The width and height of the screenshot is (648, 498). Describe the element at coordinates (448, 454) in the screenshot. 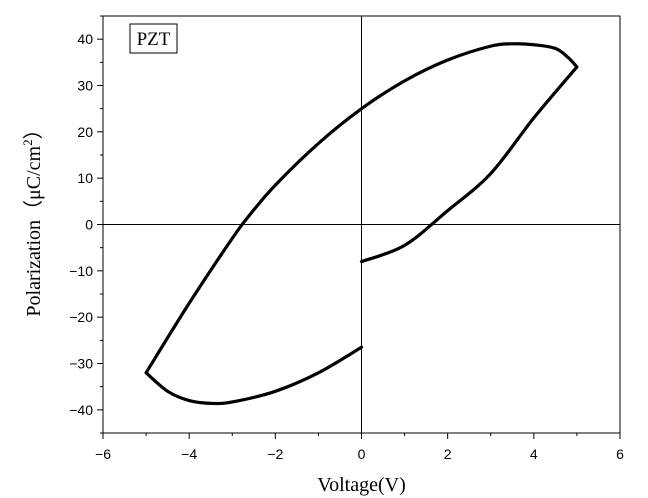

I see `x-tick-label: 2` at that location.